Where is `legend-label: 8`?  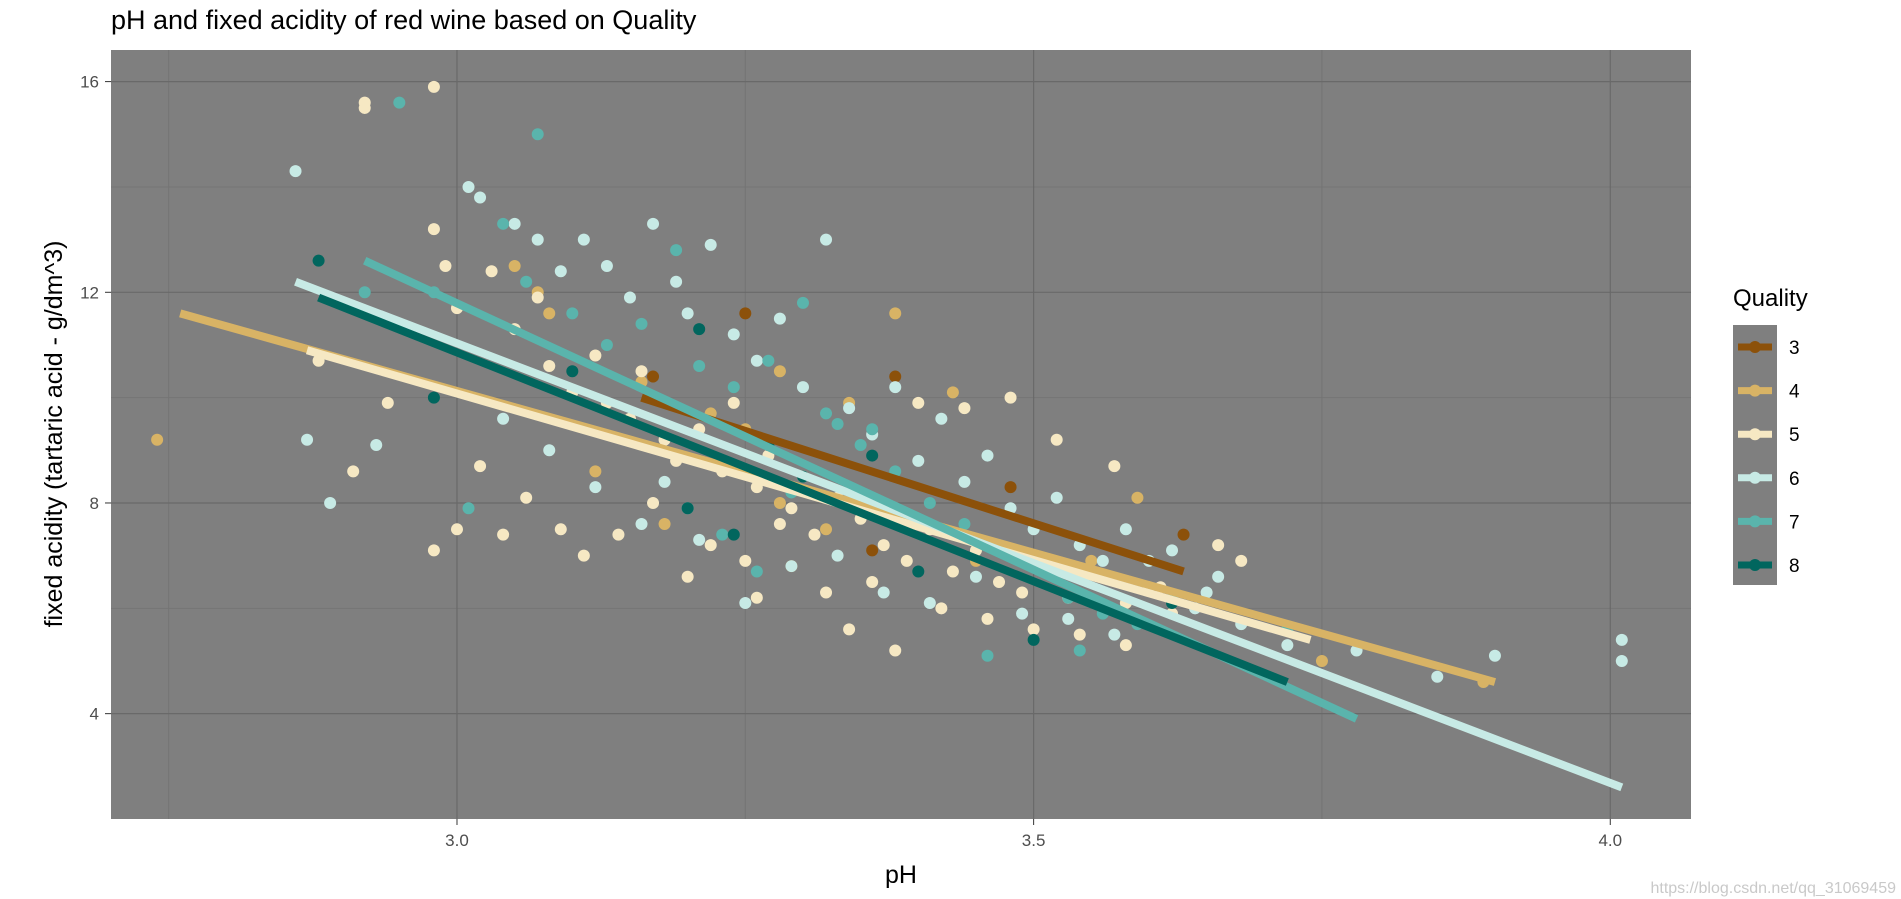 legend-label: 8 is located at coordinates (1794, 566).